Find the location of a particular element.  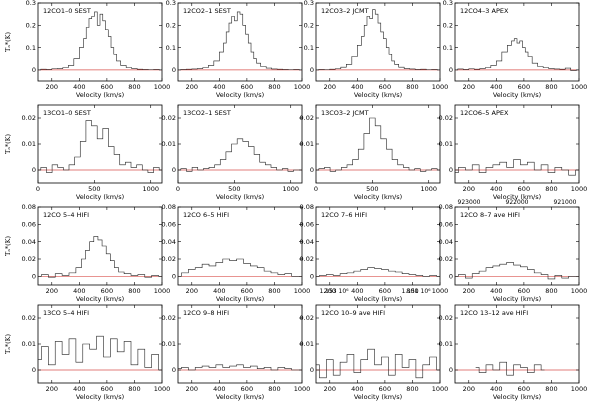

y-axis-label: Tₐ*(K) is located at coordinates (8, 144).